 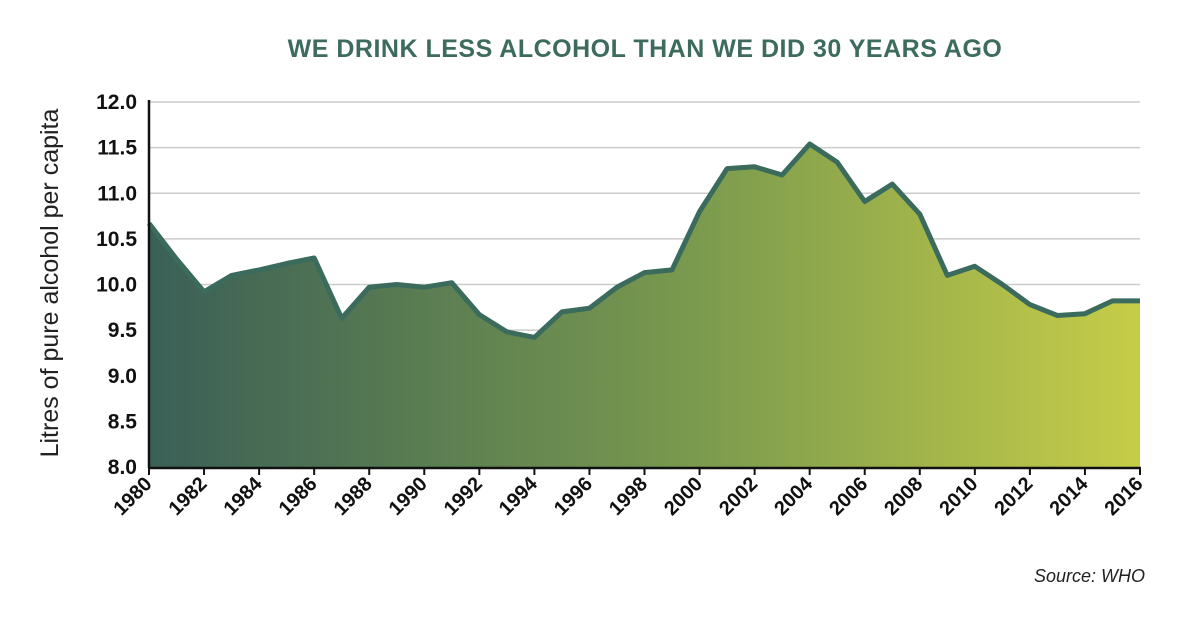 What do you see at coordinates (903, 496) in the screenshot?
I see `x-tick-label: 2008` at bounding box center [903, 496].